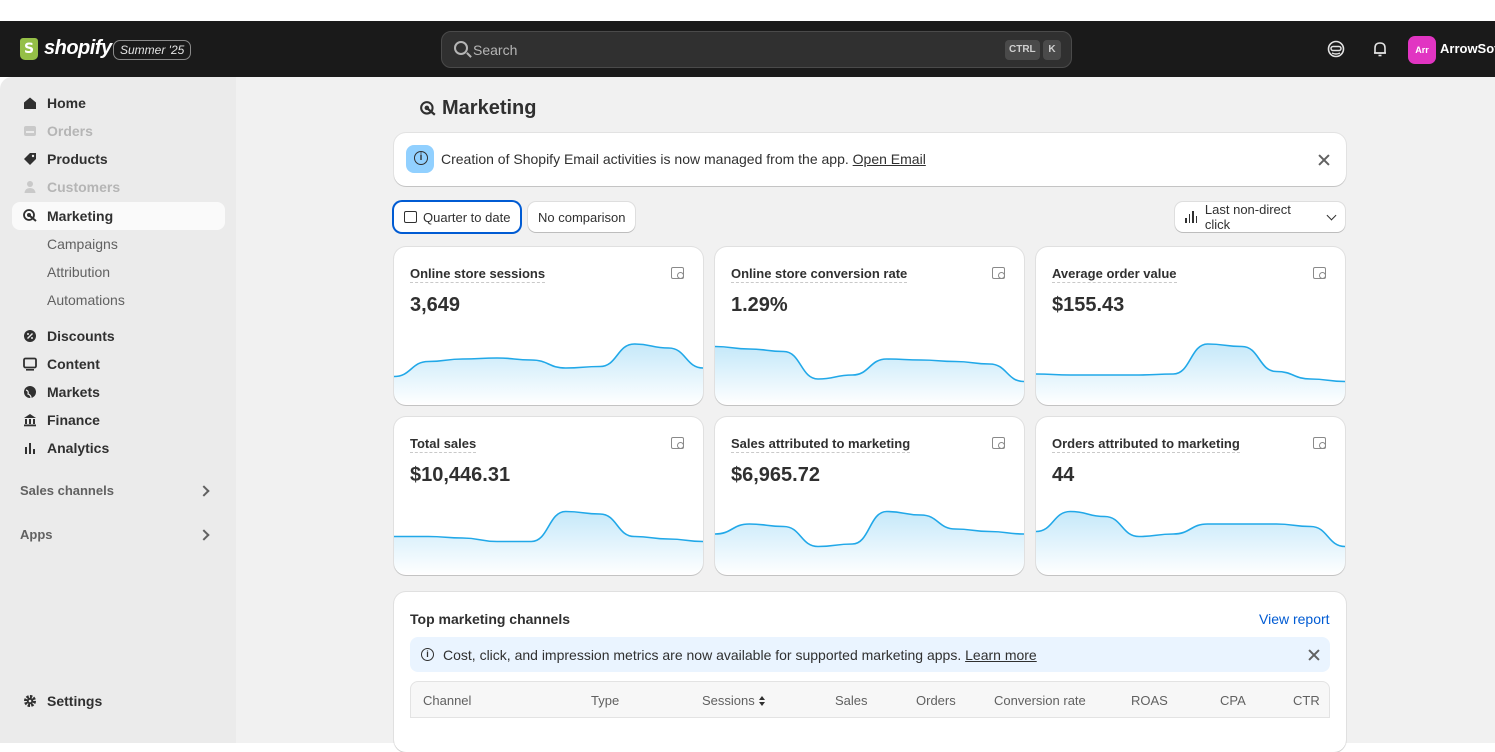 Image resolution: width=1495 pixels, height=752 pixels. What do you see at coordinates (1336, 49) in the screenshot?
I see `sidekick-icon` at bounding box center [1336, 49].